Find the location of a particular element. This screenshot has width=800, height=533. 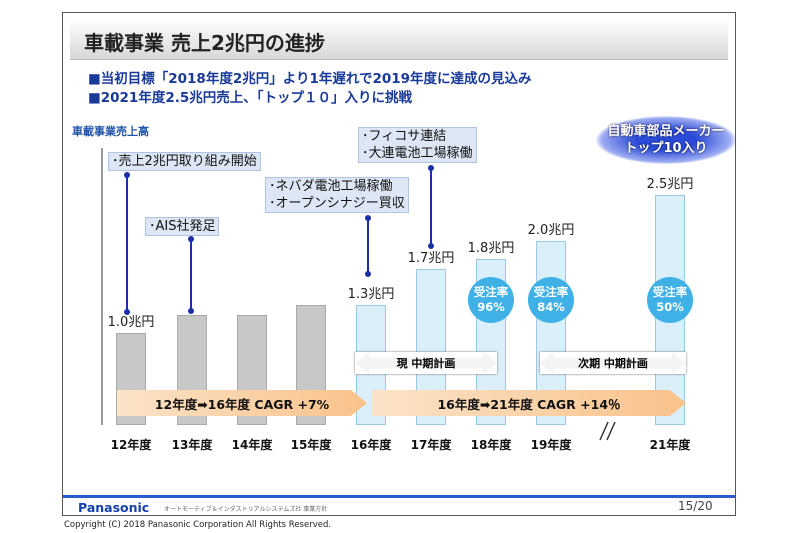

cagr-label: 12年度➡16年度 CAGR +7% is located at coordinates (242, 404).